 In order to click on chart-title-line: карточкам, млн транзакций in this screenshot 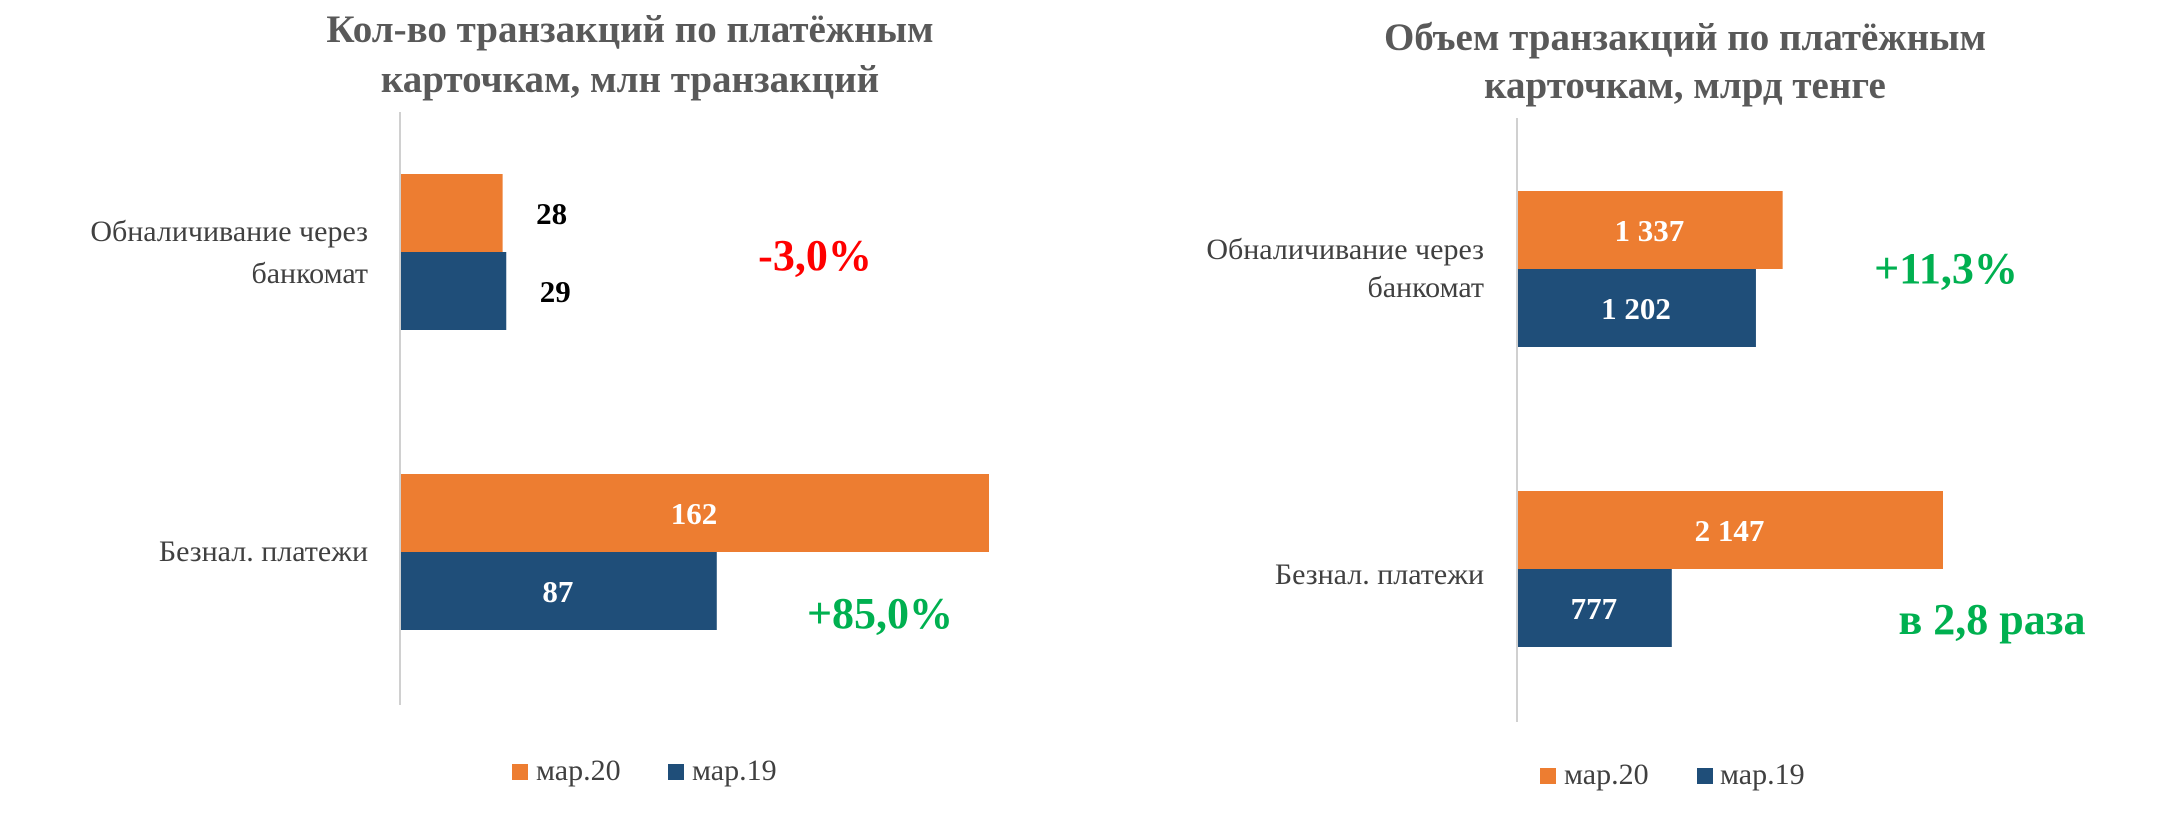, I will do `click(630, 79)`.